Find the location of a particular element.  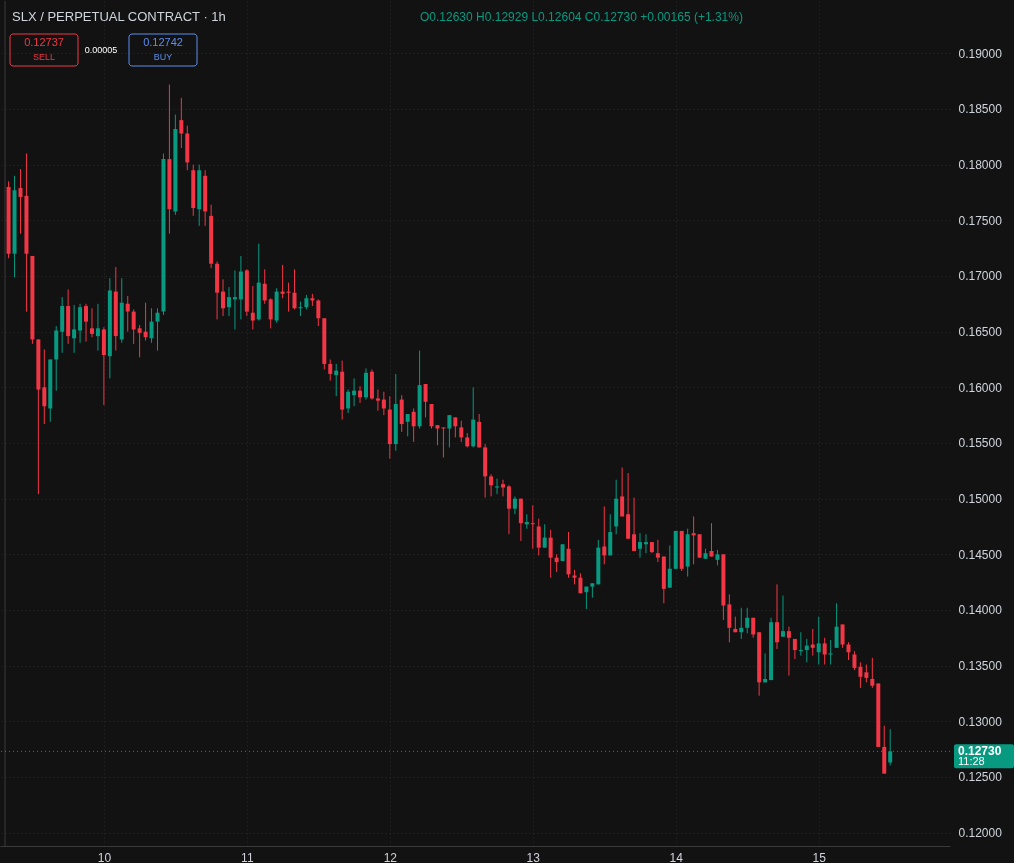

y-tick-label: 0.18500 is located at coordinates (980, 109).